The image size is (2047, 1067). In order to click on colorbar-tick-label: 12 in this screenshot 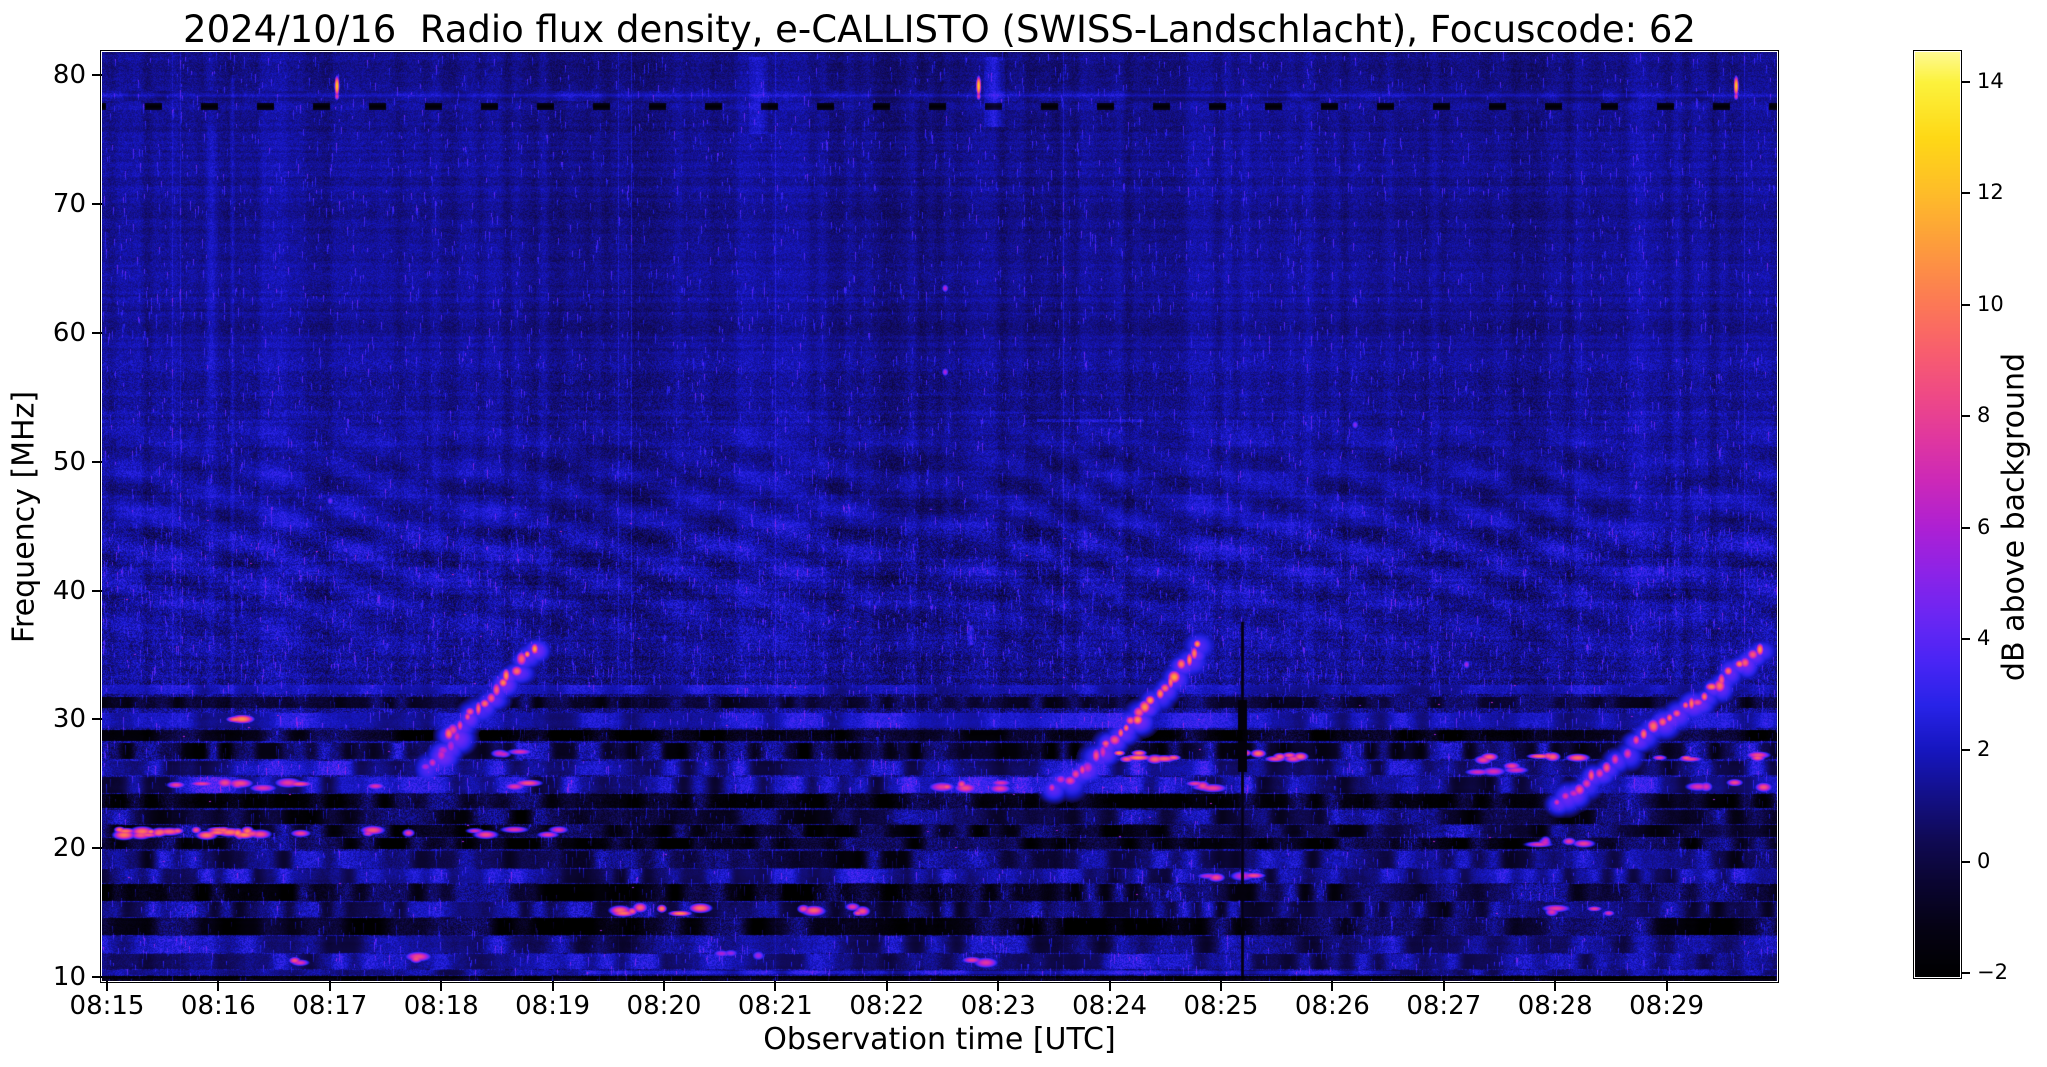, I will do `click(1990, 192)`.